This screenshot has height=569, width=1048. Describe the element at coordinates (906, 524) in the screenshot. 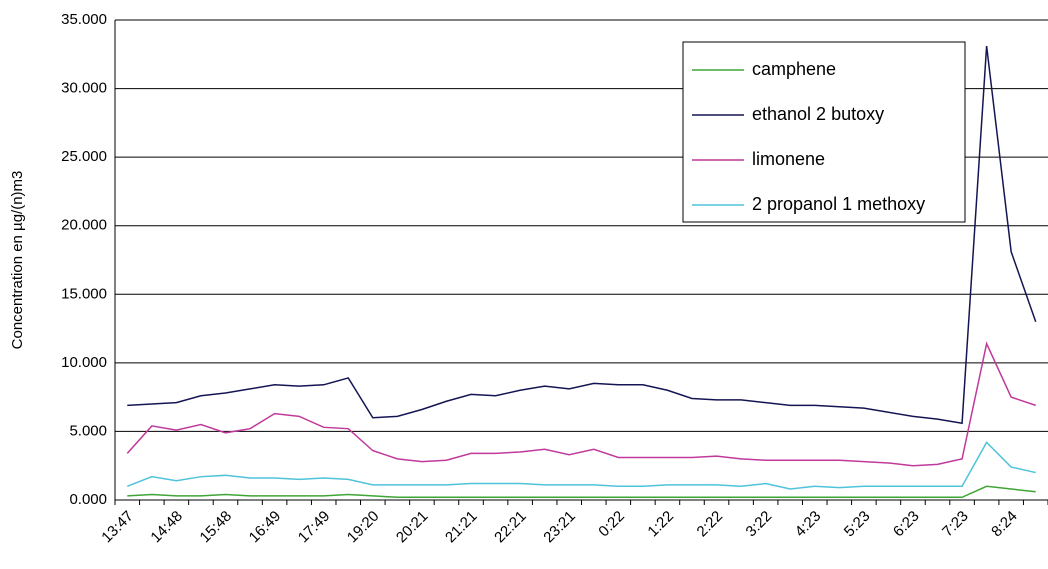

I see `x-tick-label: 6:23` at that location.